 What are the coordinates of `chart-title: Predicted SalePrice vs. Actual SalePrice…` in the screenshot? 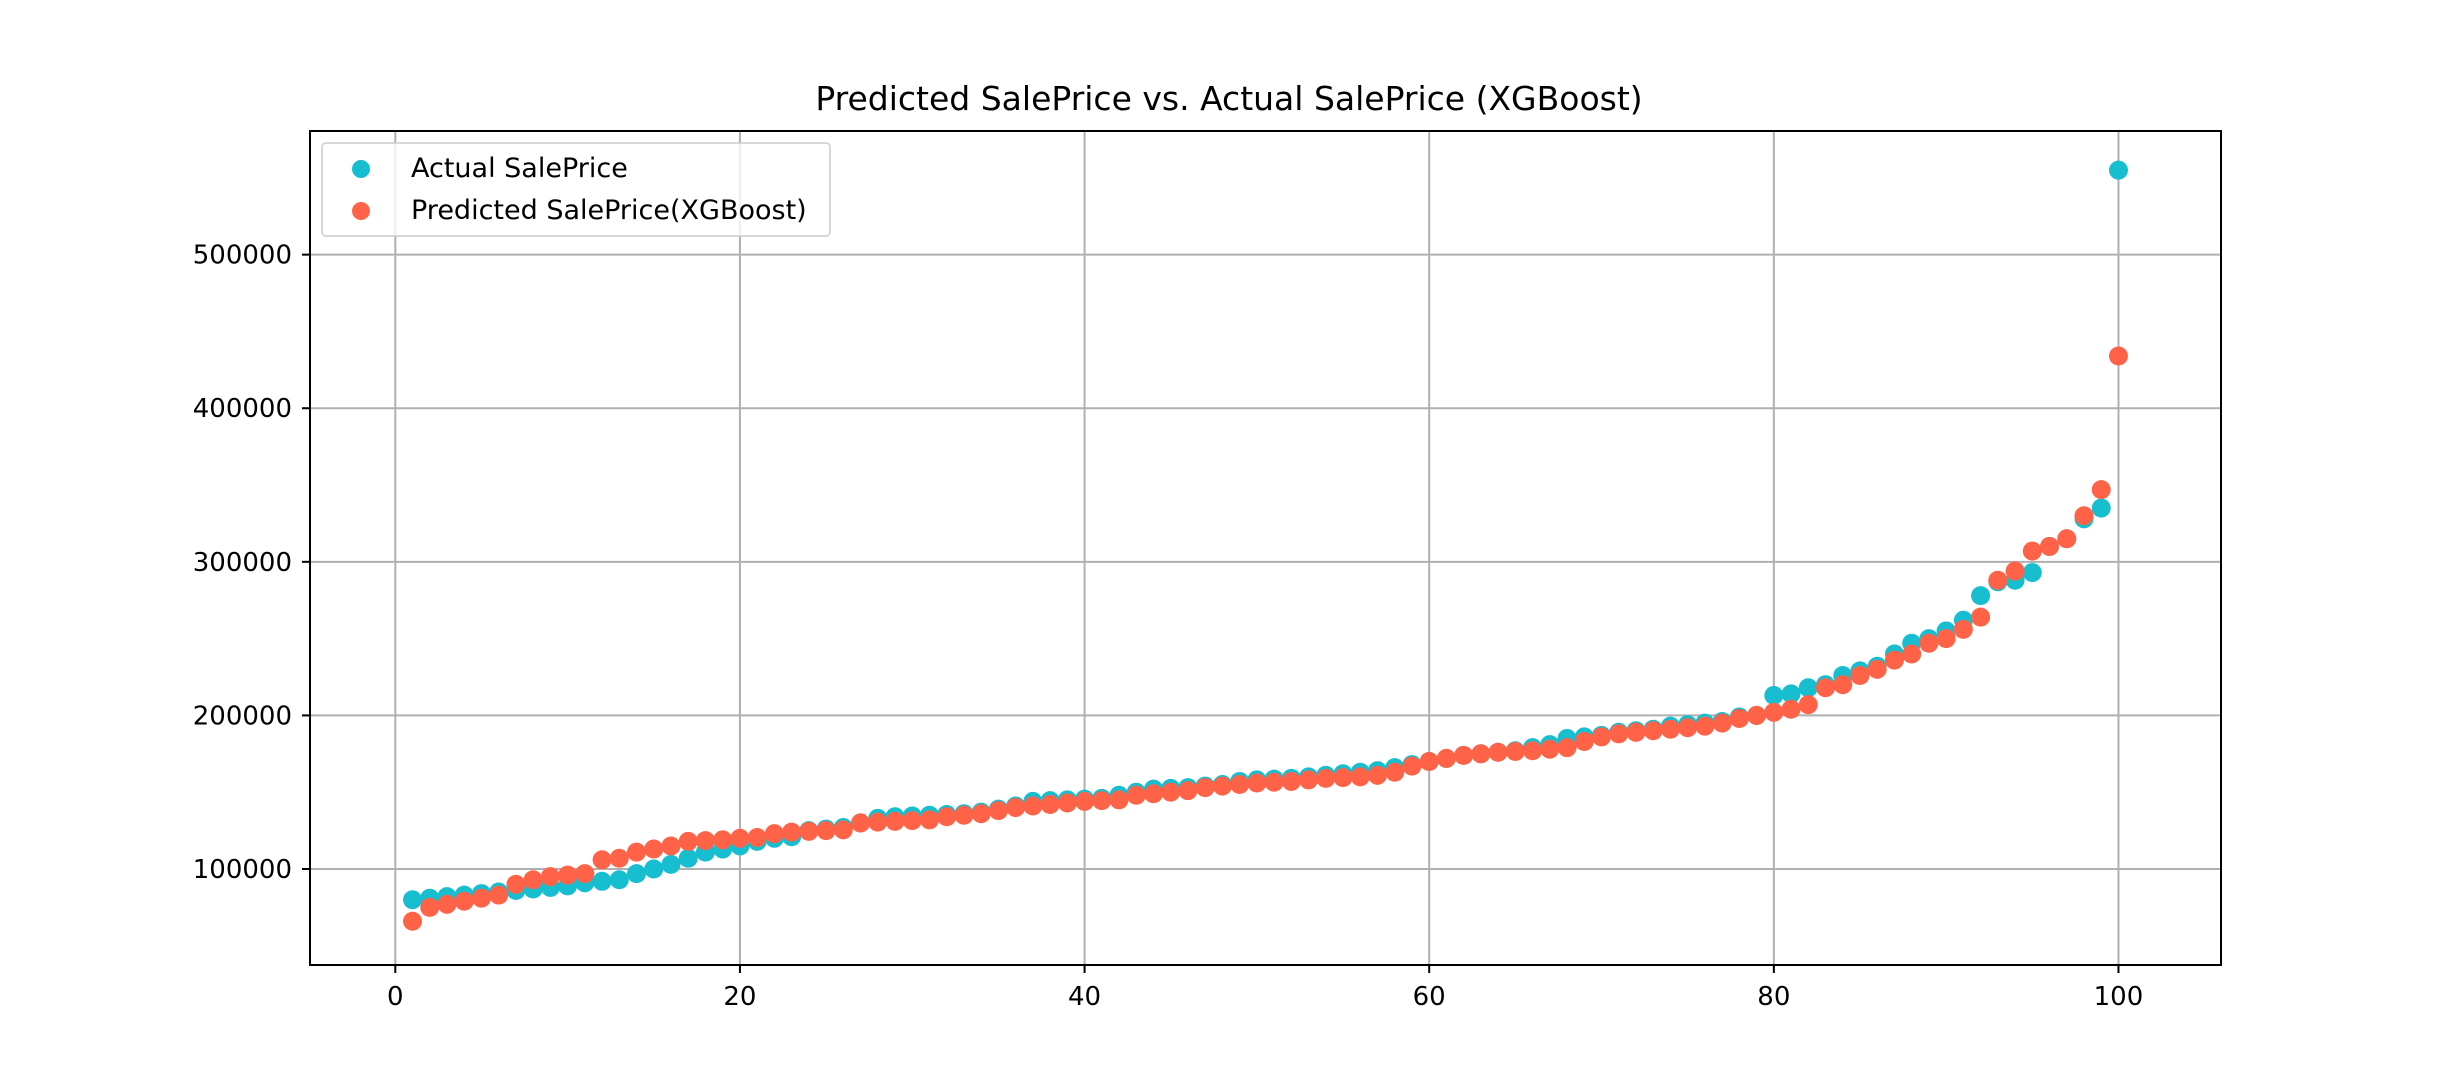 It's located at (1228, 98).